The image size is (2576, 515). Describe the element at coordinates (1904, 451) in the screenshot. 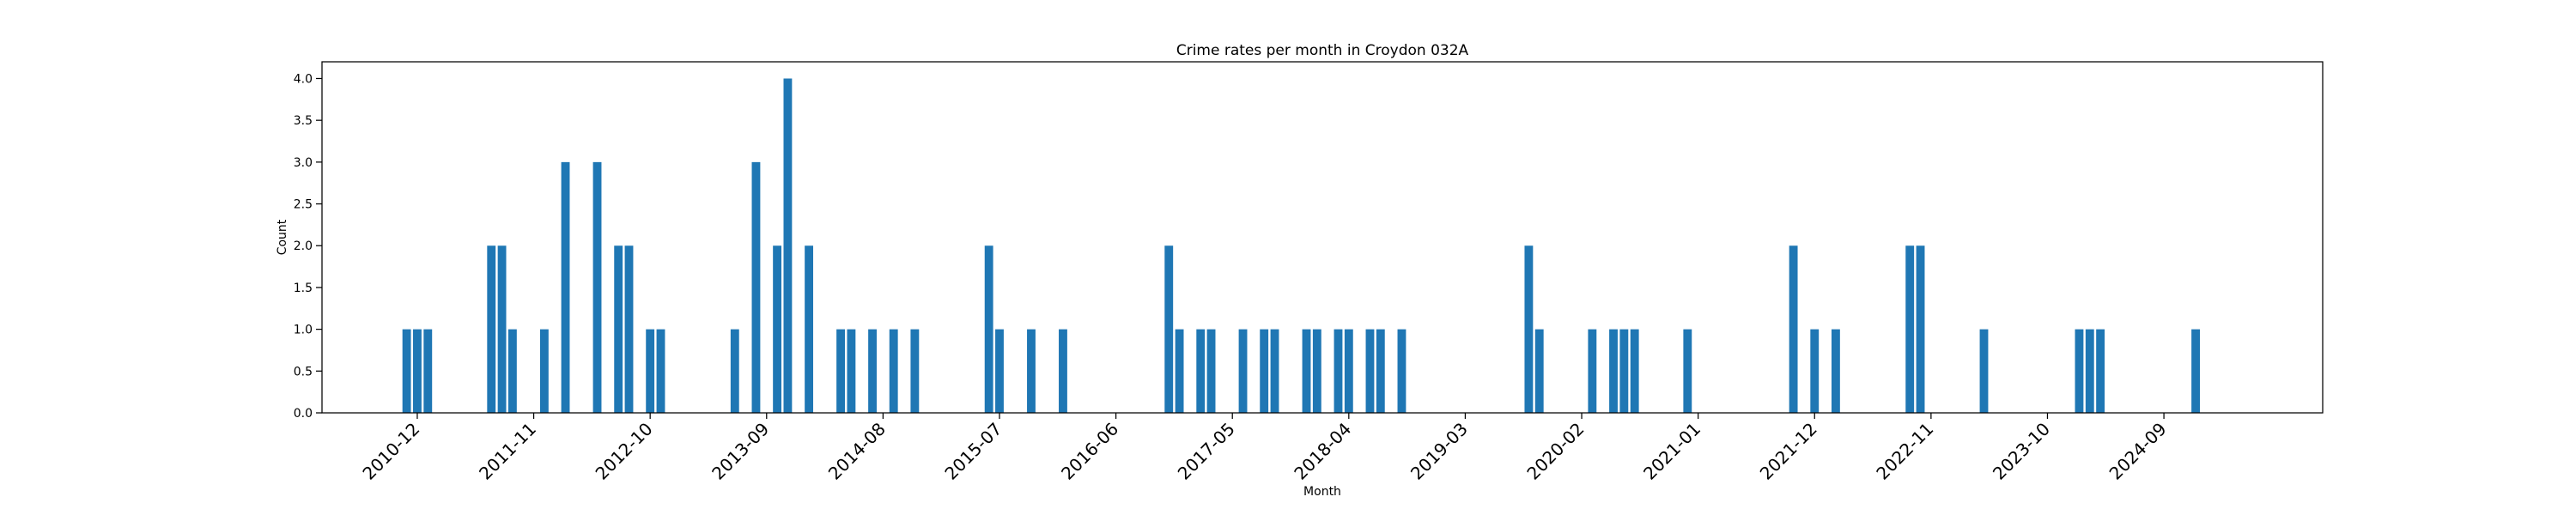

I see `x-tick-label: 2022-11` at that location.